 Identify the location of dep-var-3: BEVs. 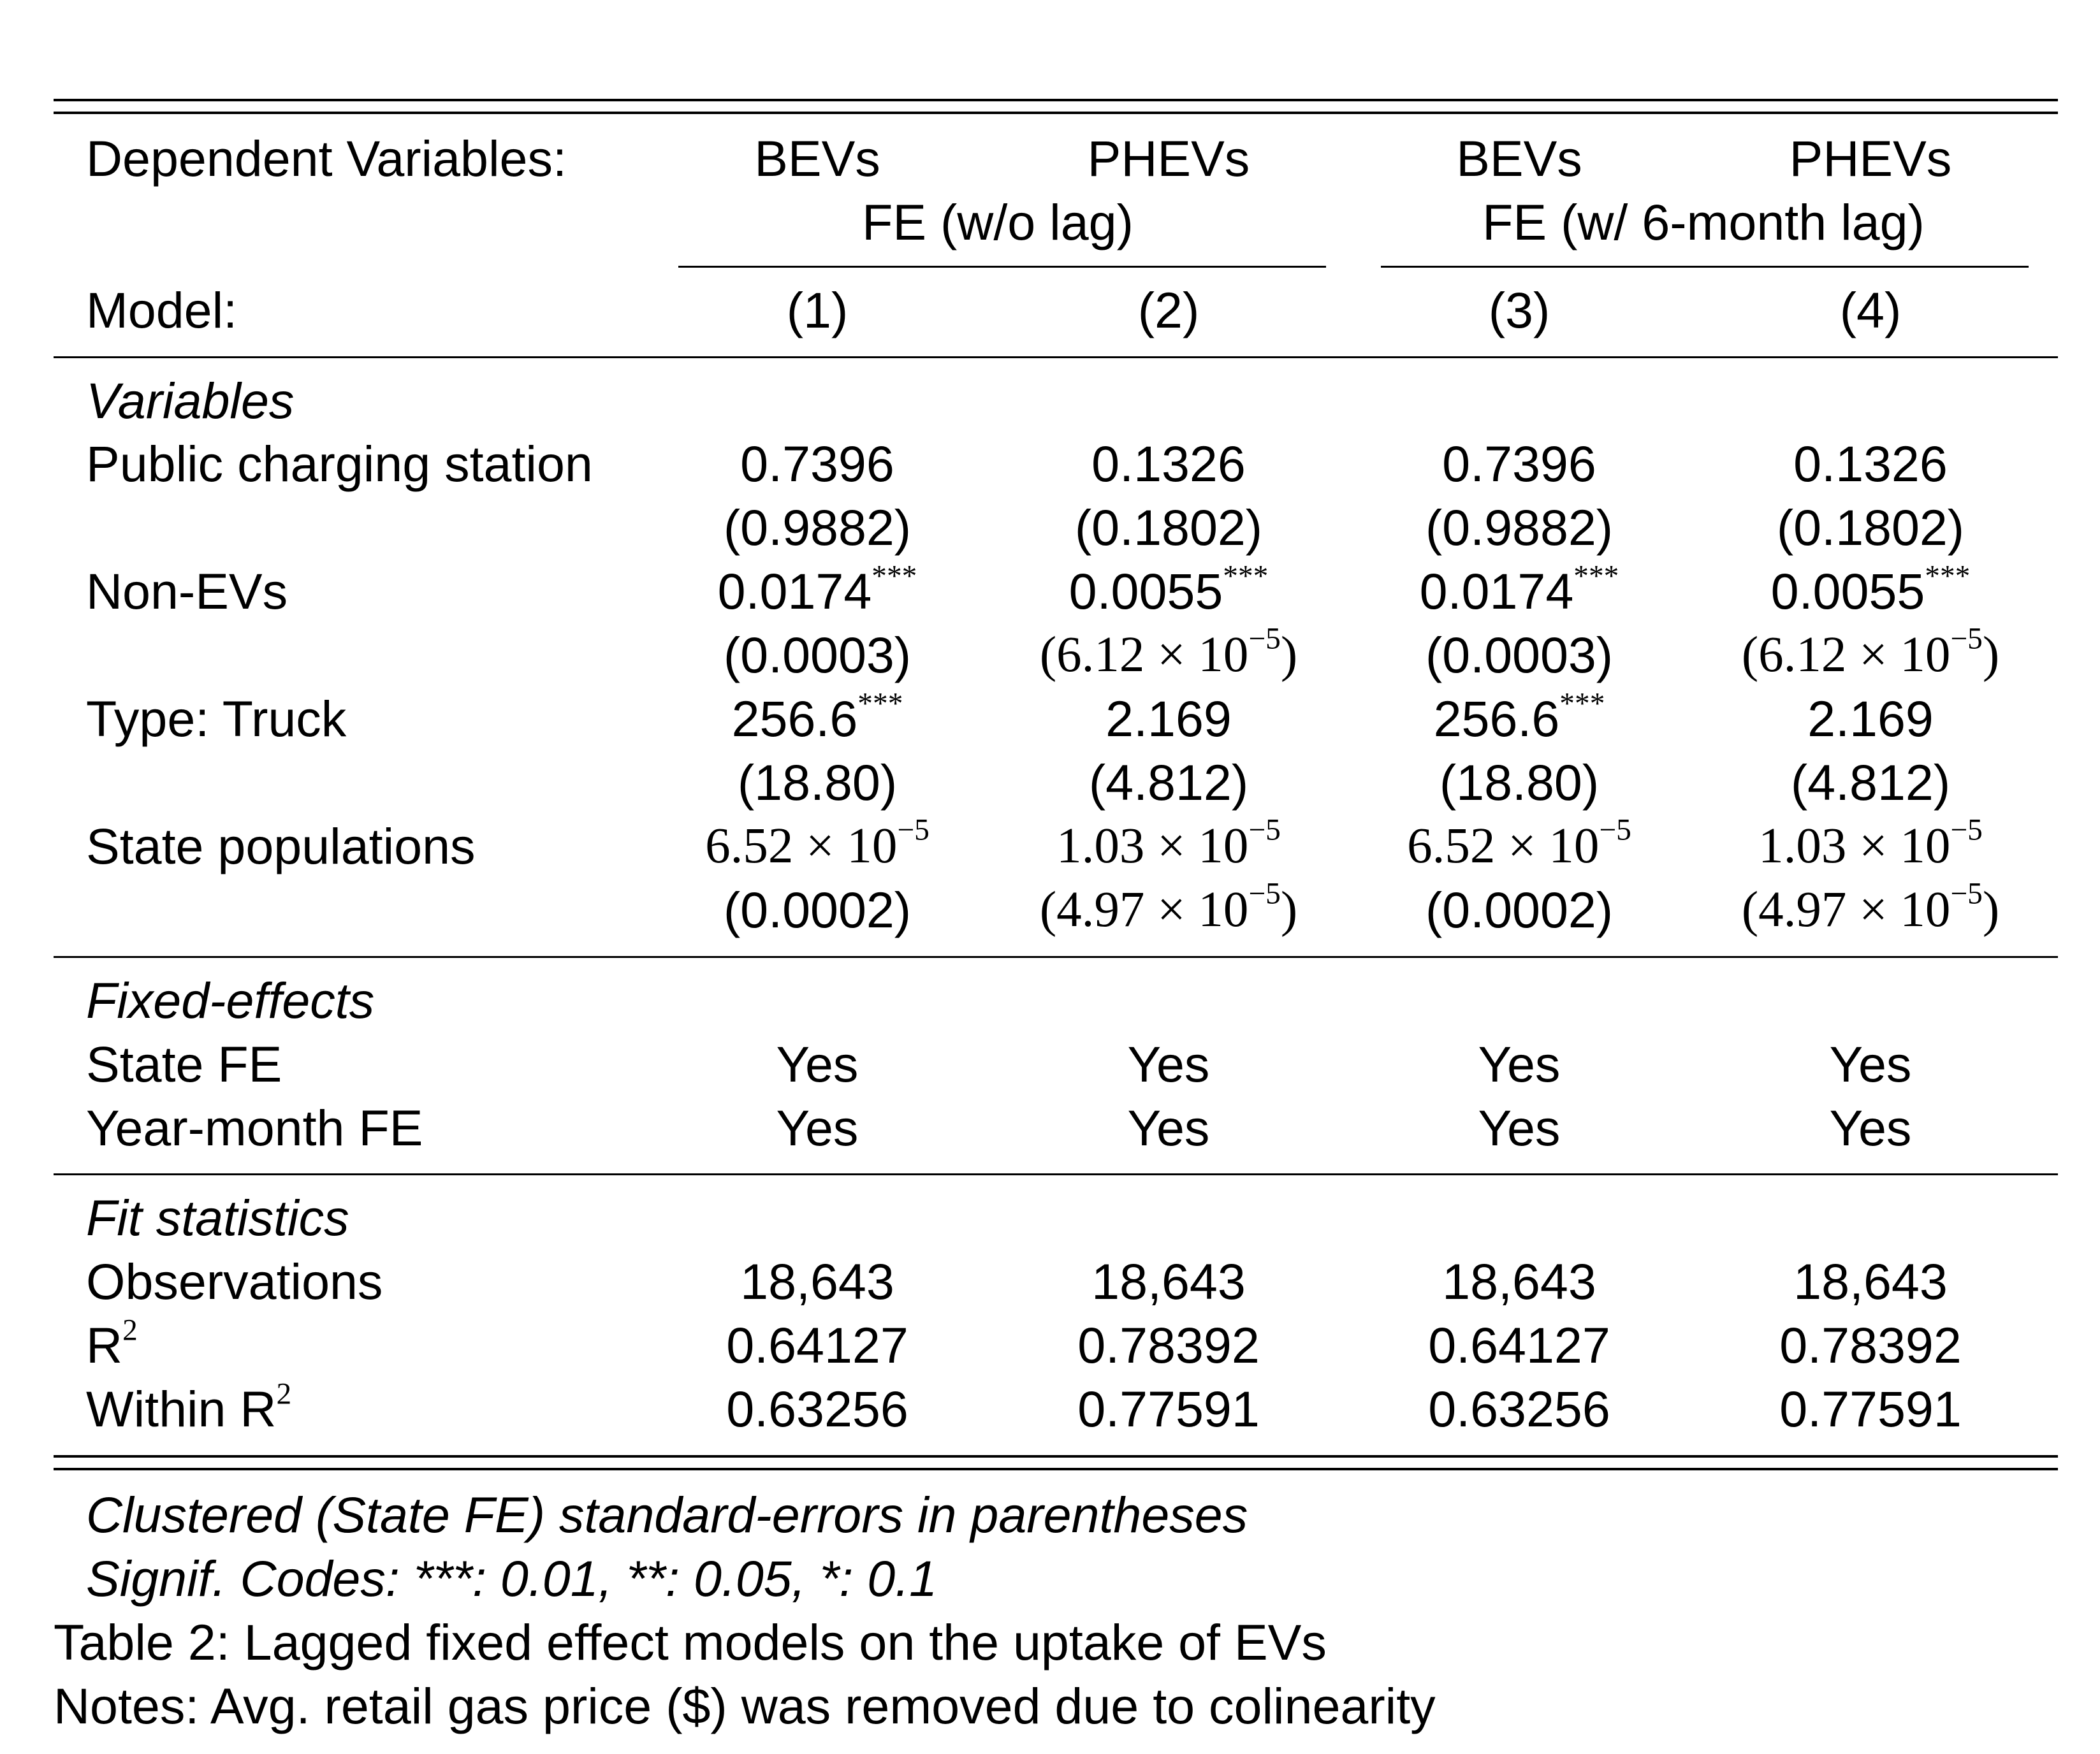
(1519, 158).